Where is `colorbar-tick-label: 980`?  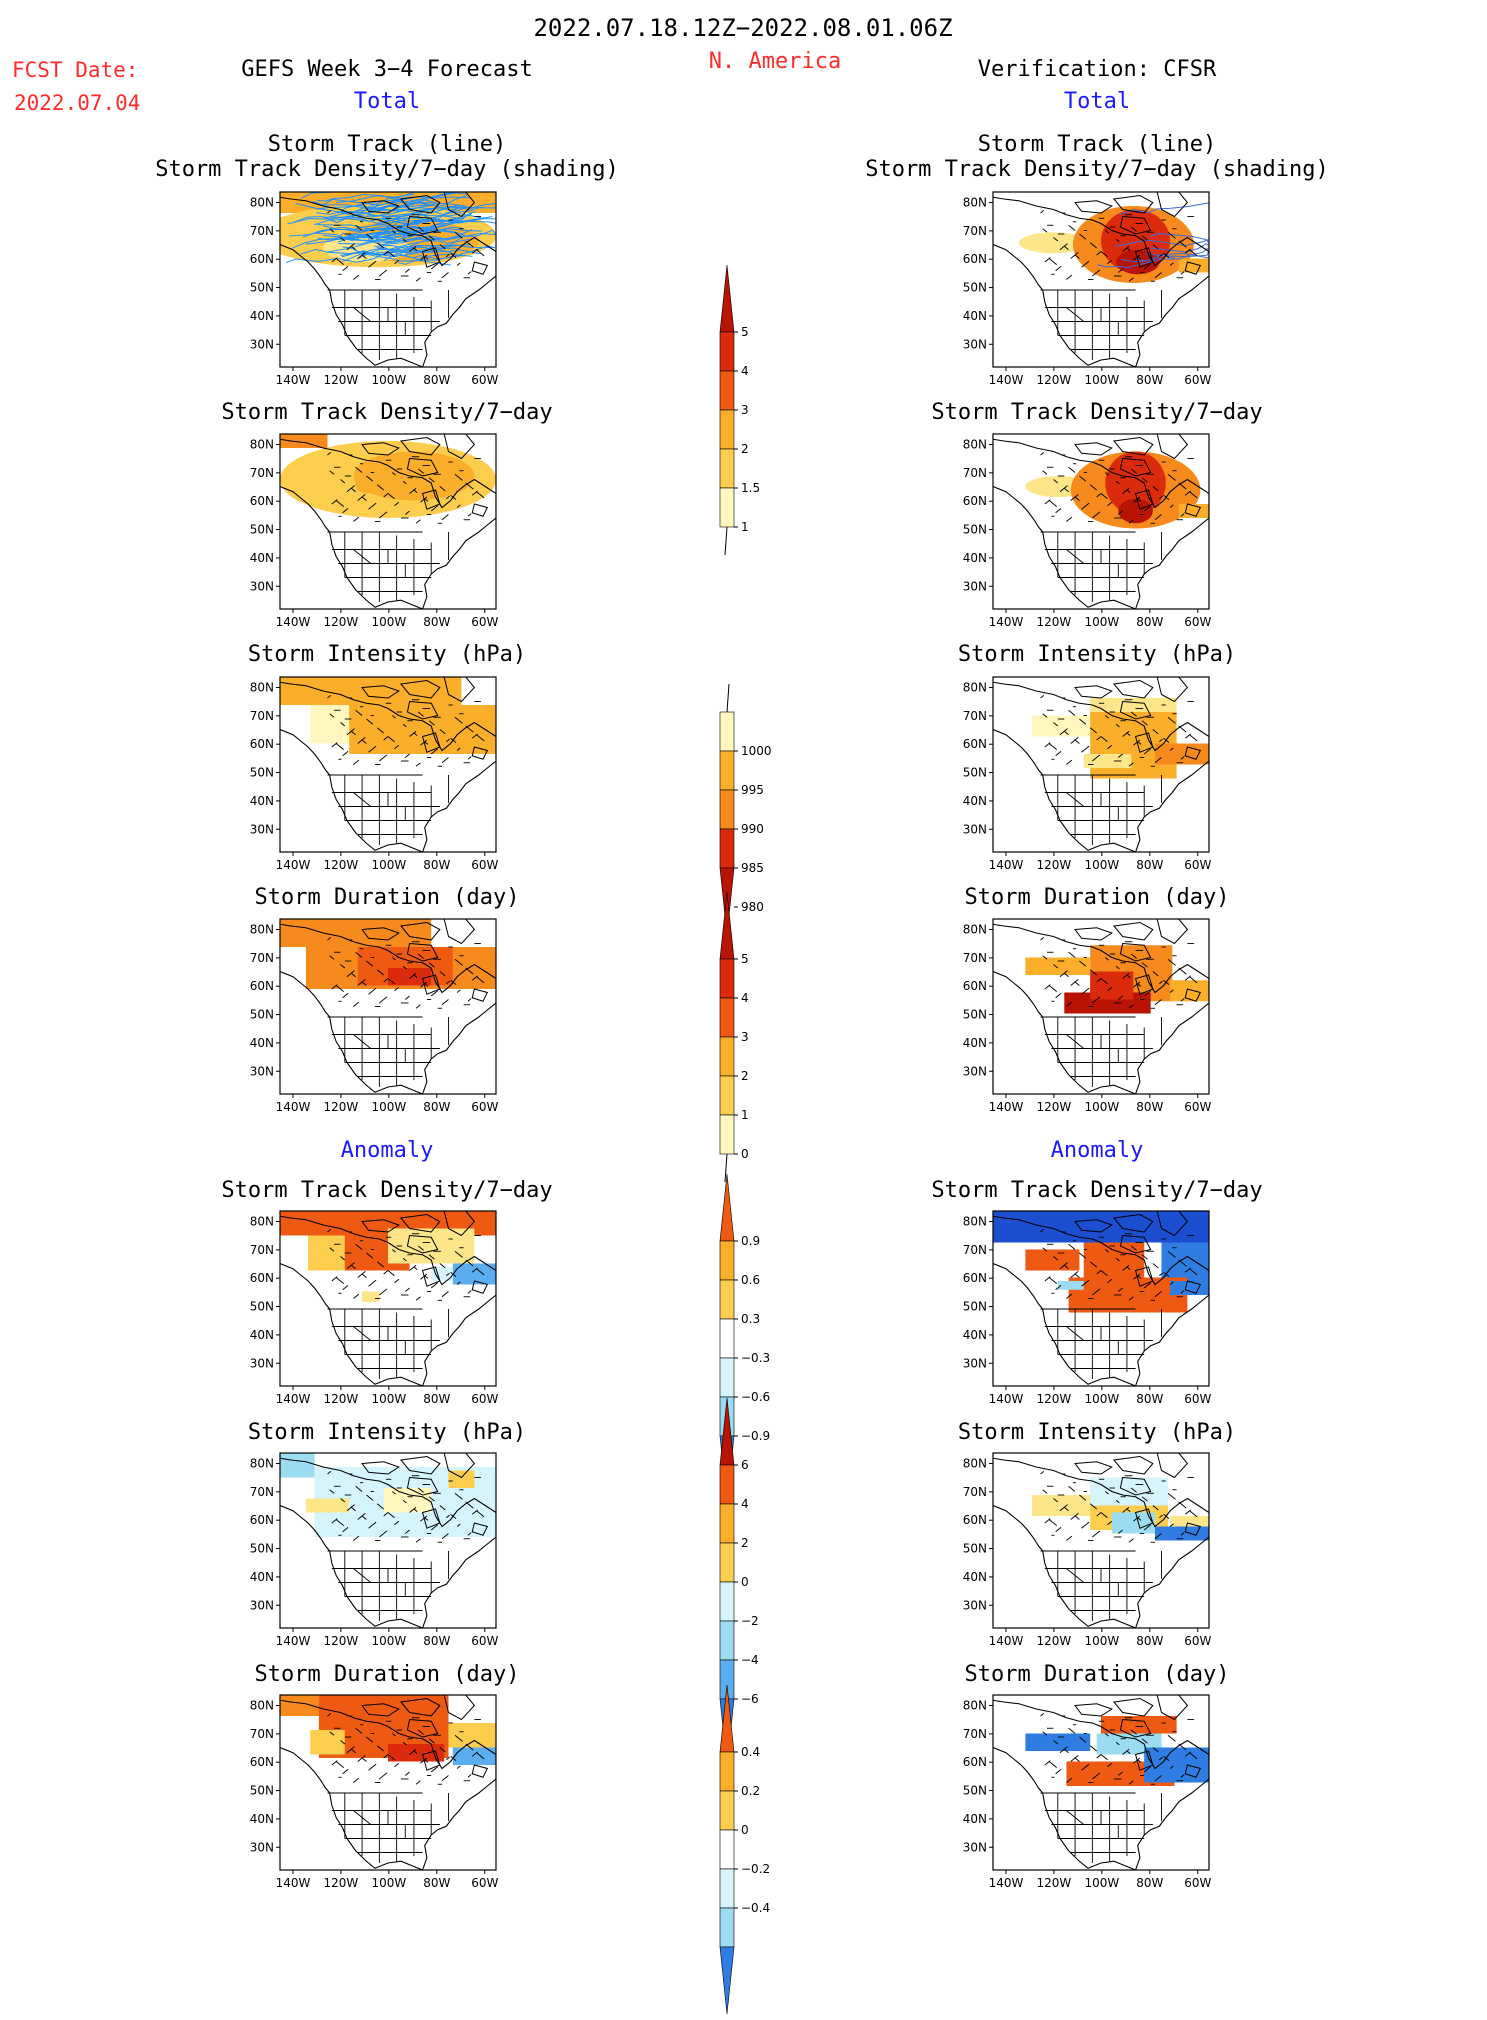 colorbar-tick-label: 980 is located at coordinates (752, 907).